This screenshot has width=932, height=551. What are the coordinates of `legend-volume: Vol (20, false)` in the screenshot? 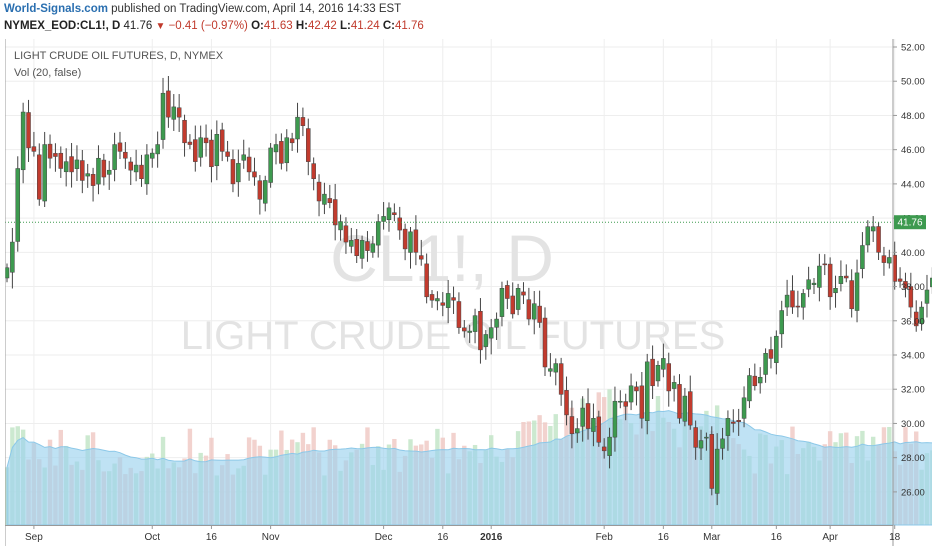 It's located at (47, 73).